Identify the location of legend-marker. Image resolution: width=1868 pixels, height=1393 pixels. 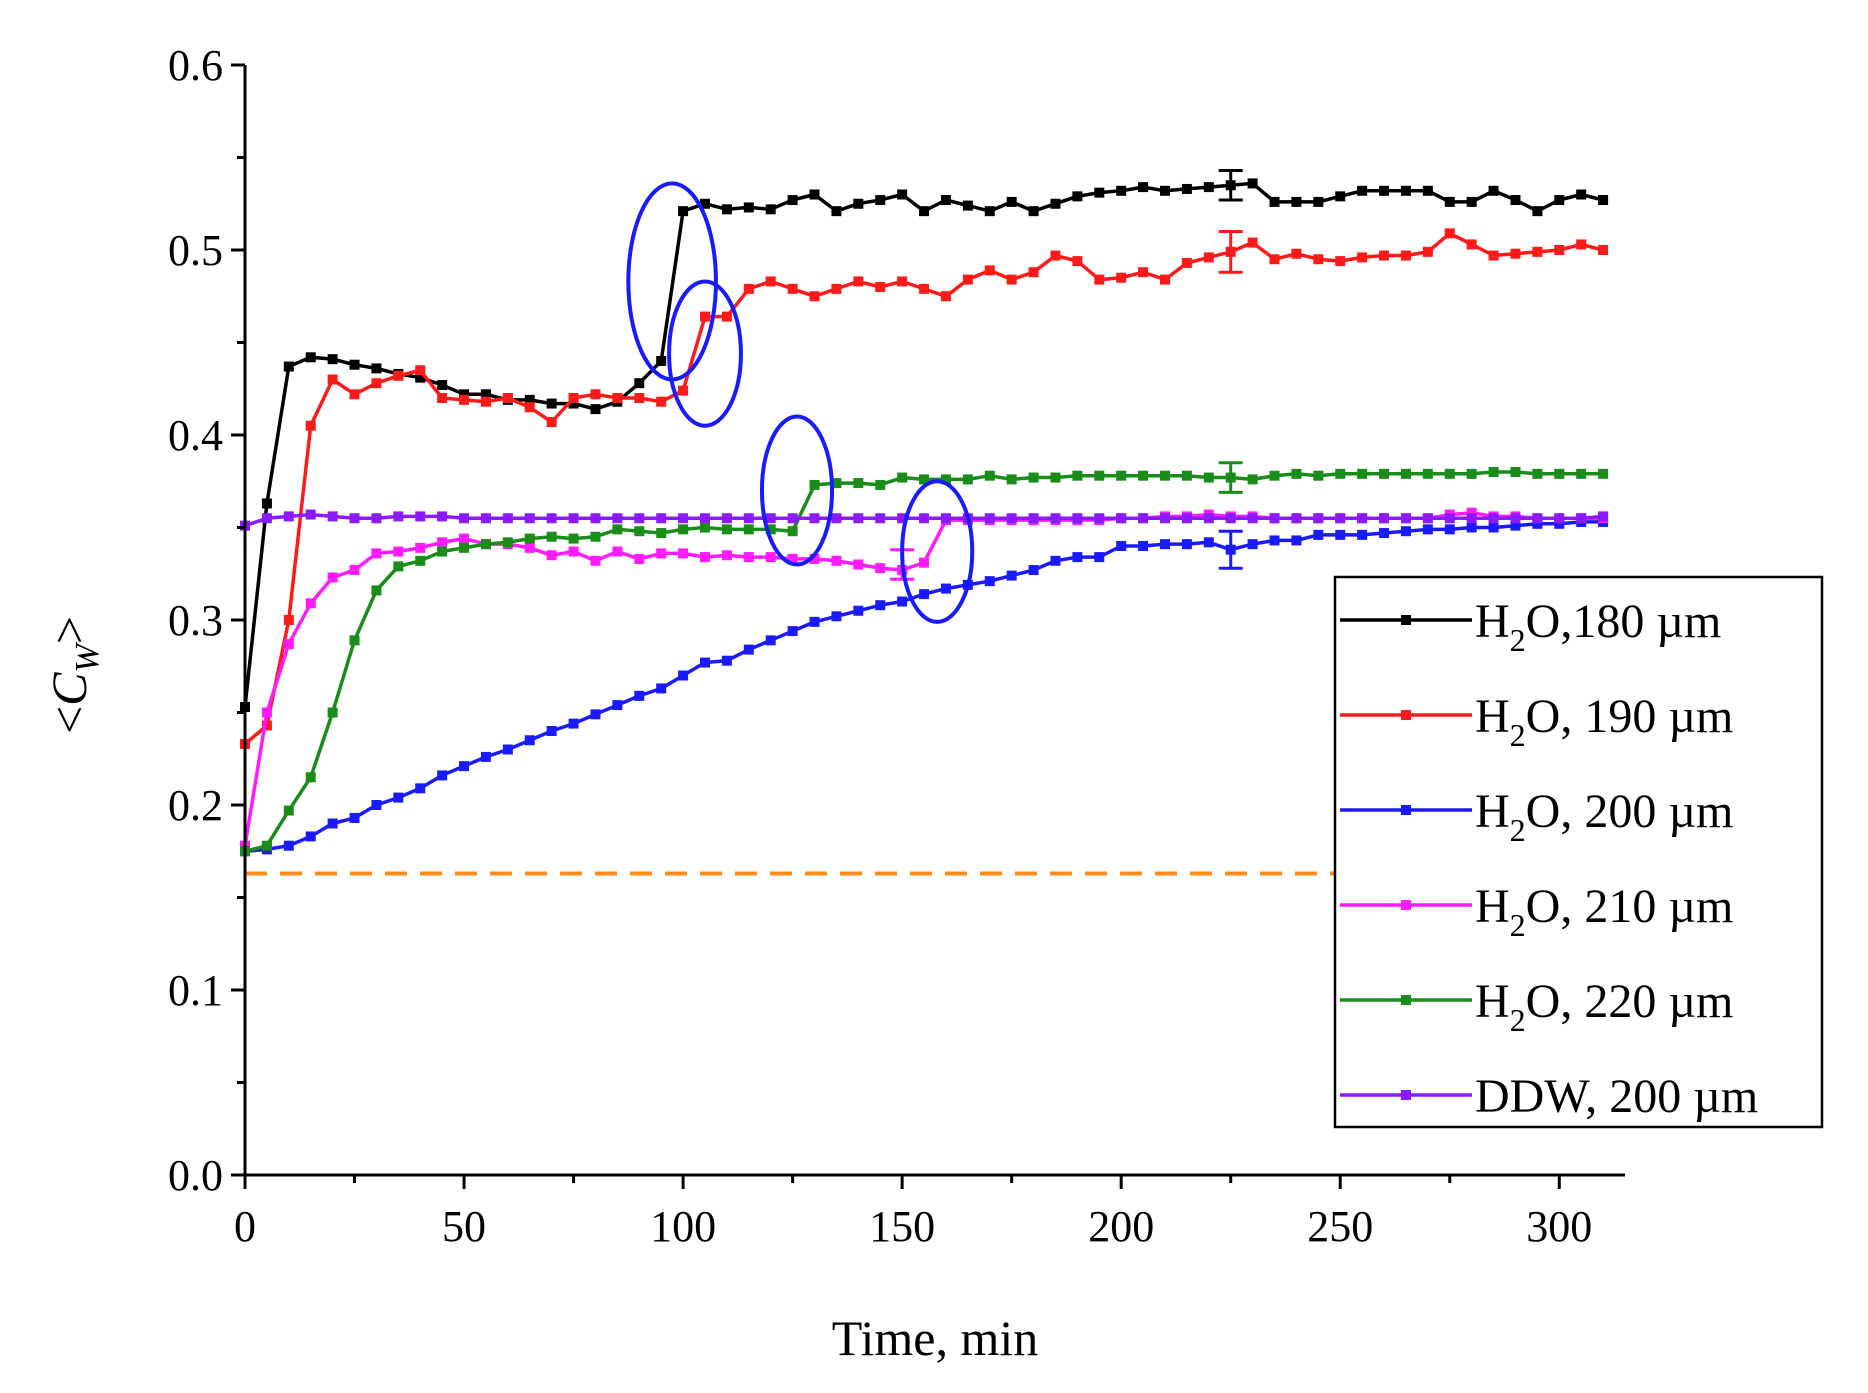
(1406, 1095).